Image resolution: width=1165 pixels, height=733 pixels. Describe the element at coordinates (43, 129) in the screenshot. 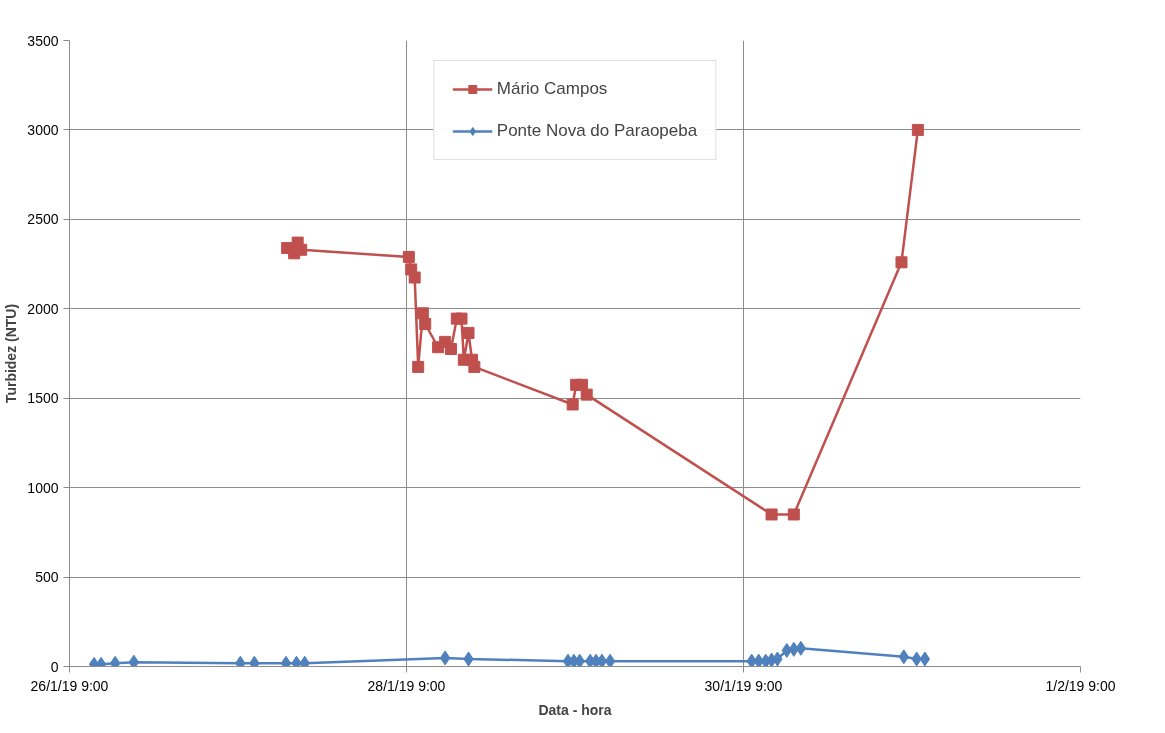

I see `y-tick-label: 3000` at that location.